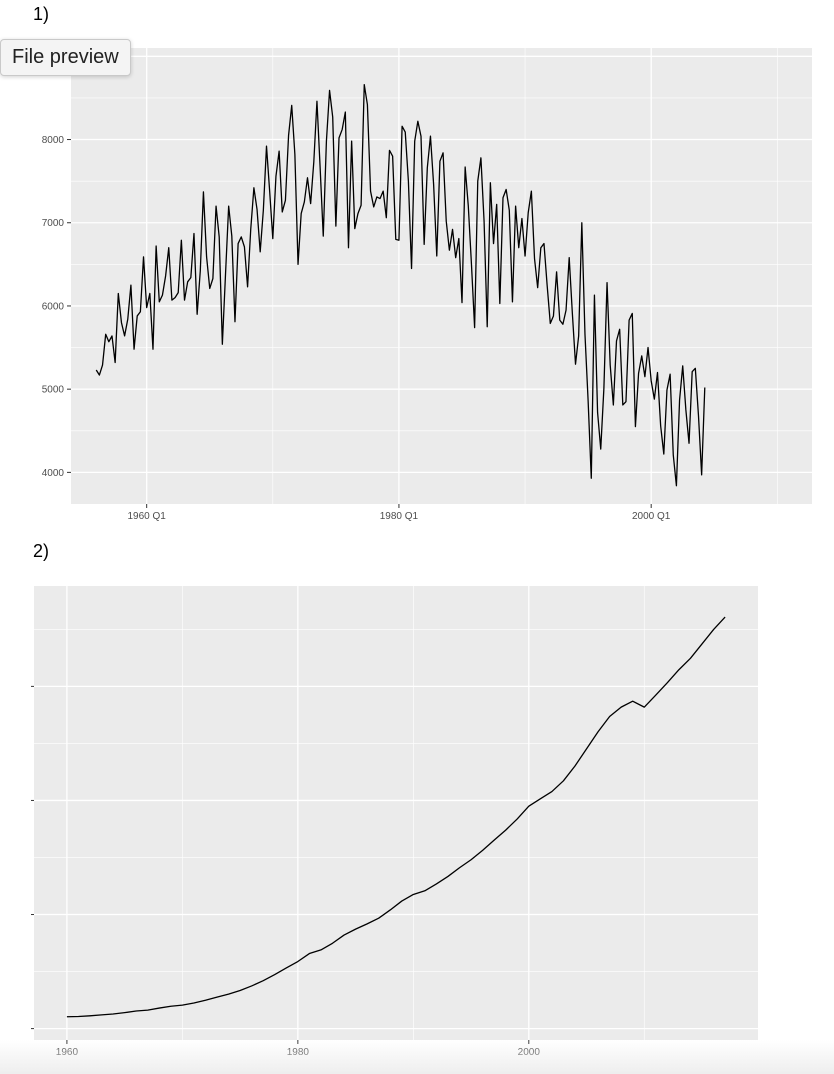  I want to click on file-preview-tooltip: File preview, so click(65, 57).